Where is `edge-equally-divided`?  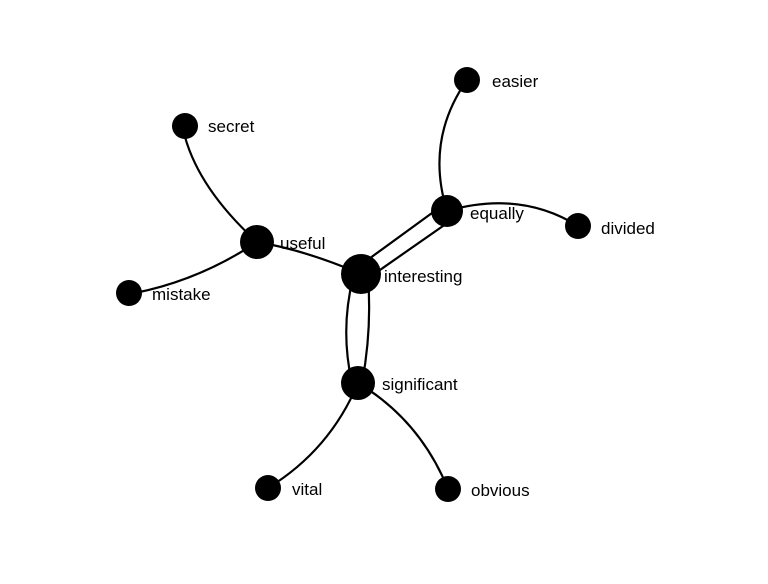
edge-equally-divided is located at coordinates (512, 215).